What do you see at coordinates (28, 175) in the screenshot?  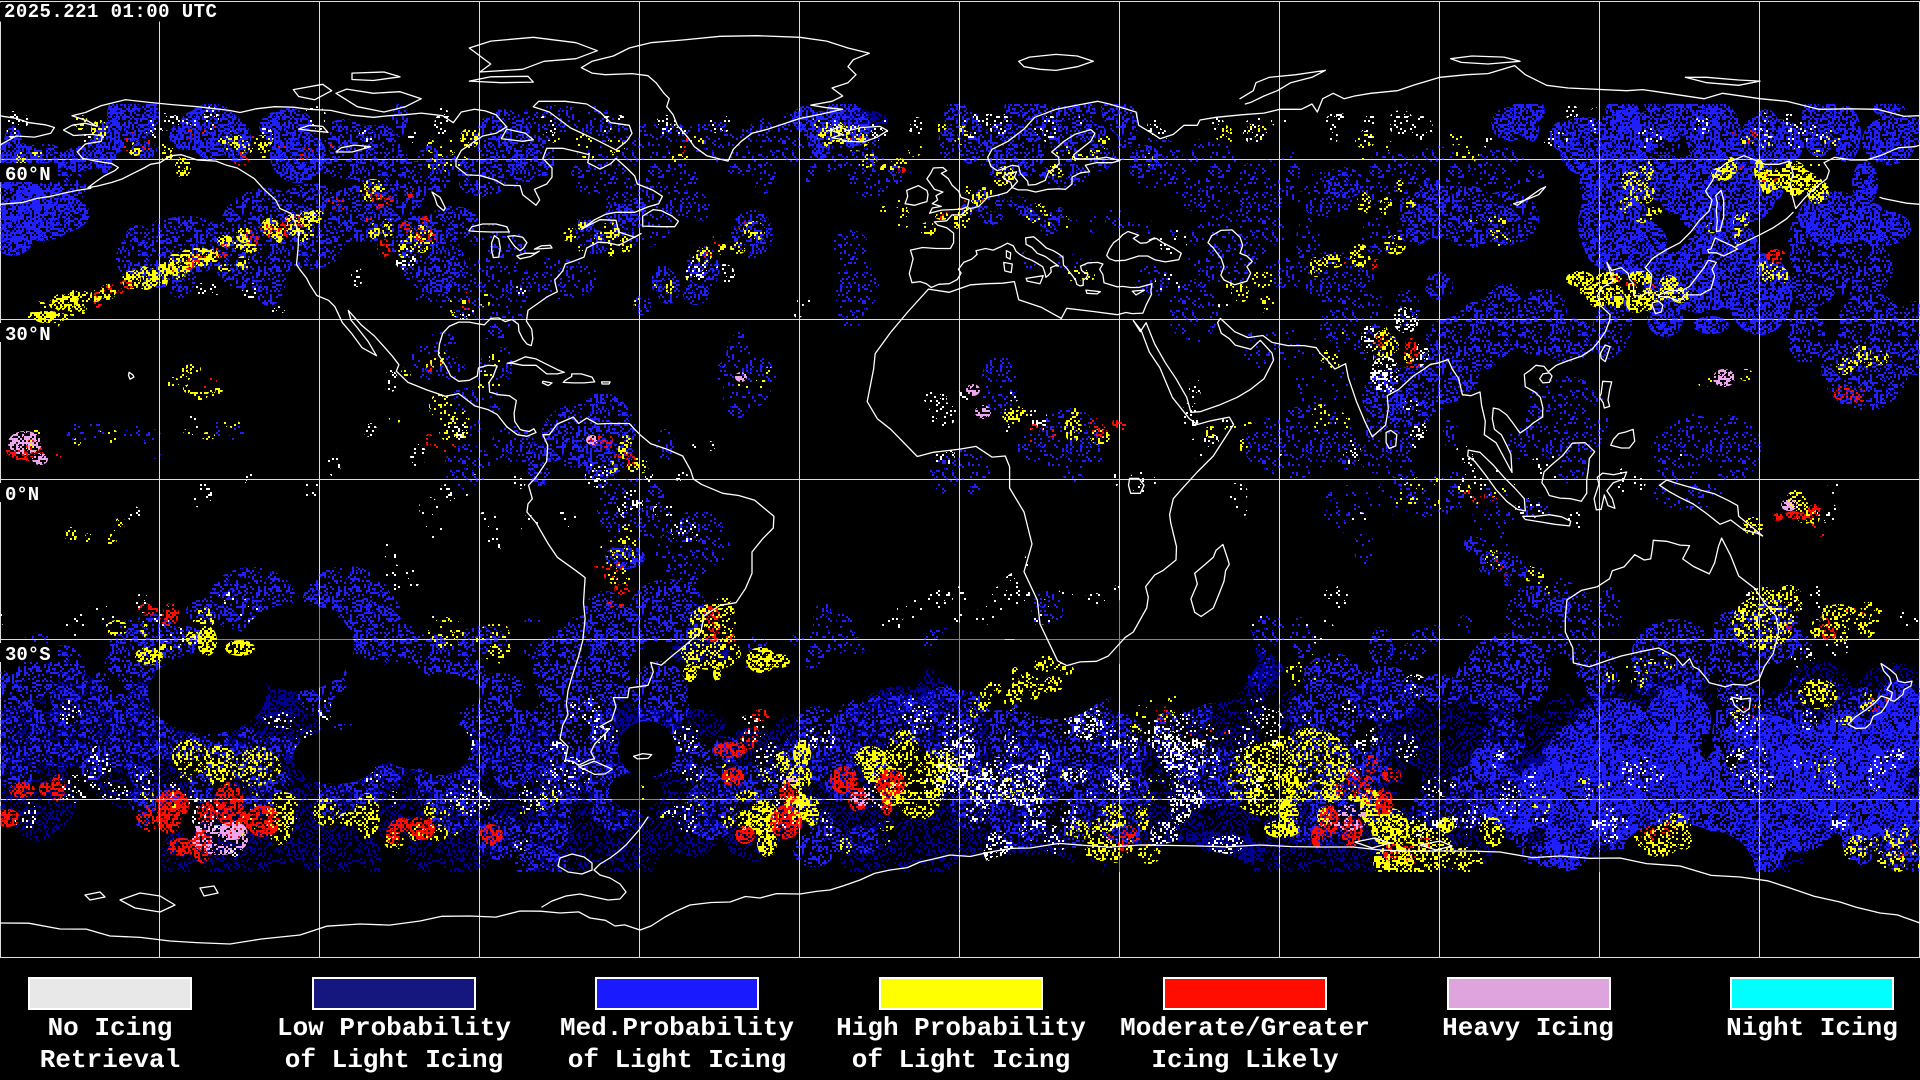 I see `svg-text: 60°N` at bounding box center [28, 175].